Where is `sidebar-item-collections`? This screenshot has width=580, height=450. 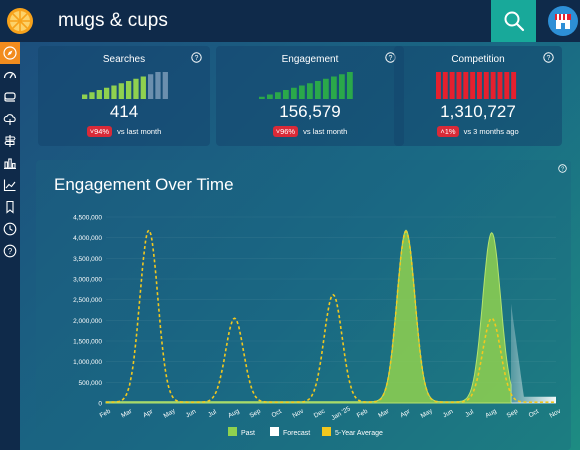 sidebar-item-collections is located at coordinates (10, 97).